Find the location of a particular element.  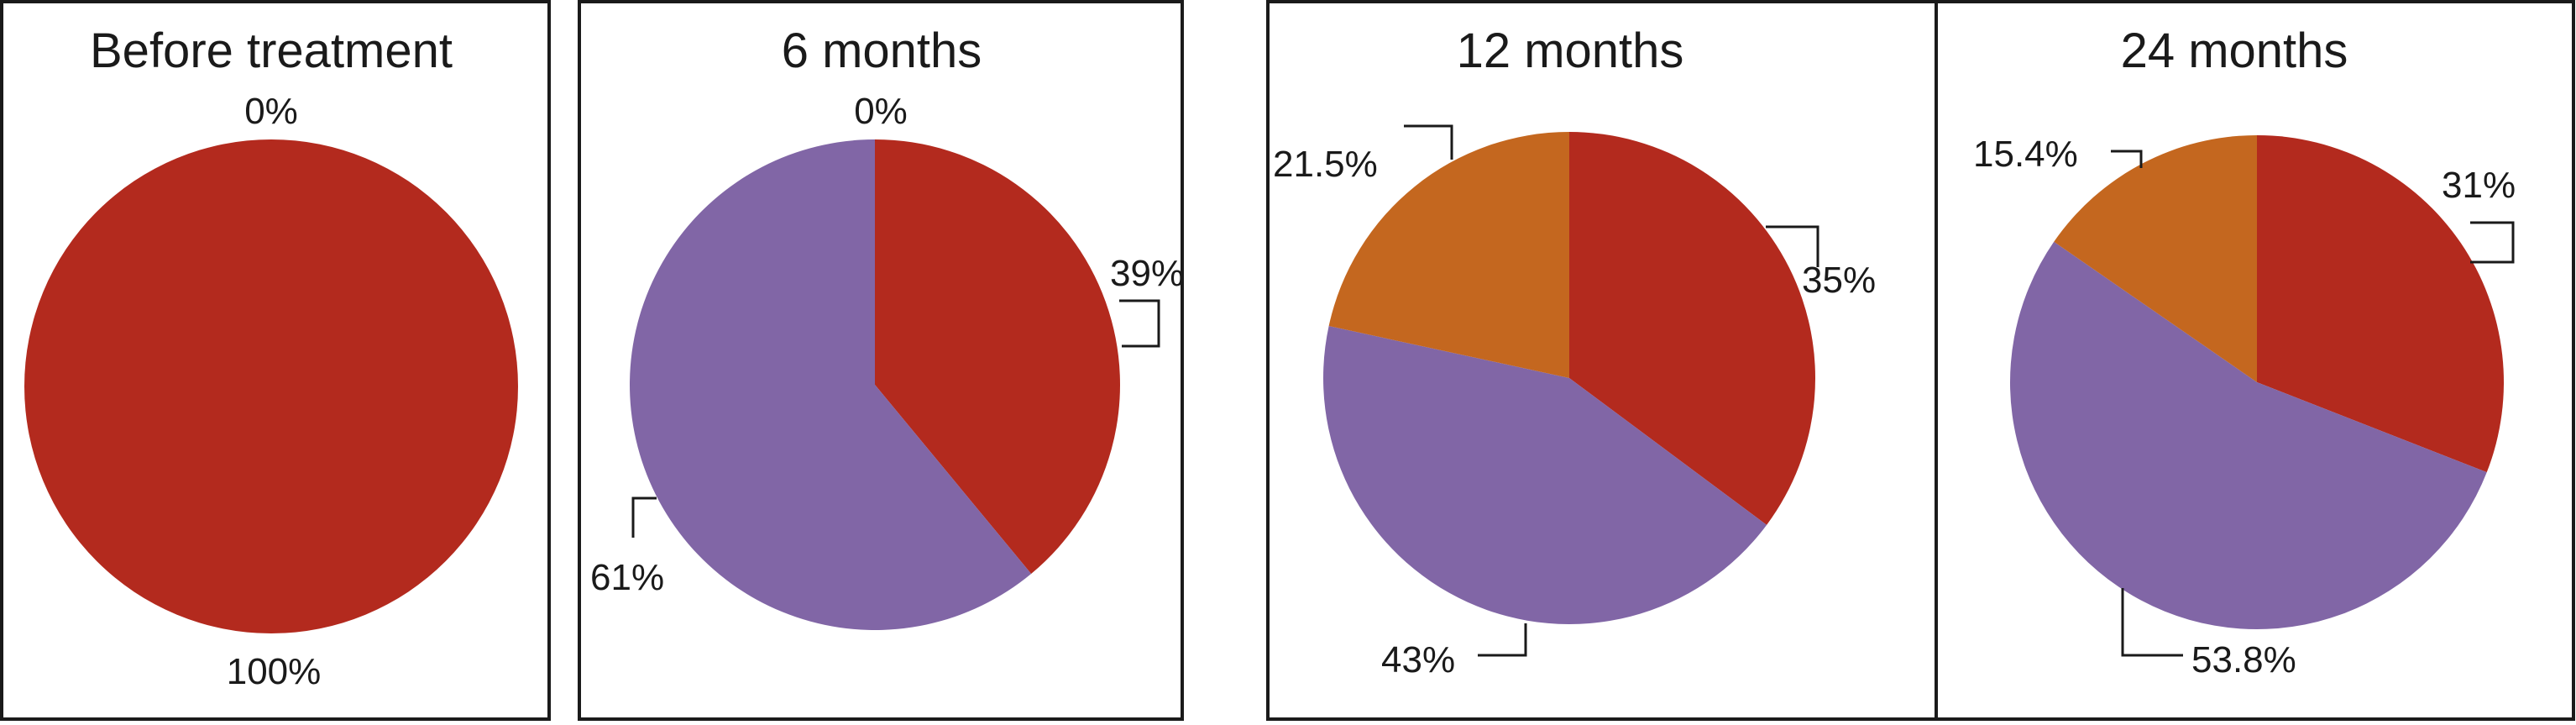

slice-label: 21.5% is located at coordinates (1325, 164).